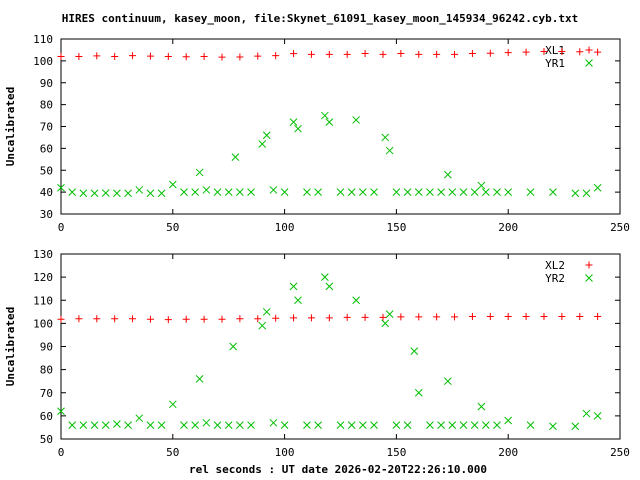 The image size is (640, 480). Describe the element at coordinates (620, 227) in the screenshot. I see `x-tick-label-1-5: 250` at that location.